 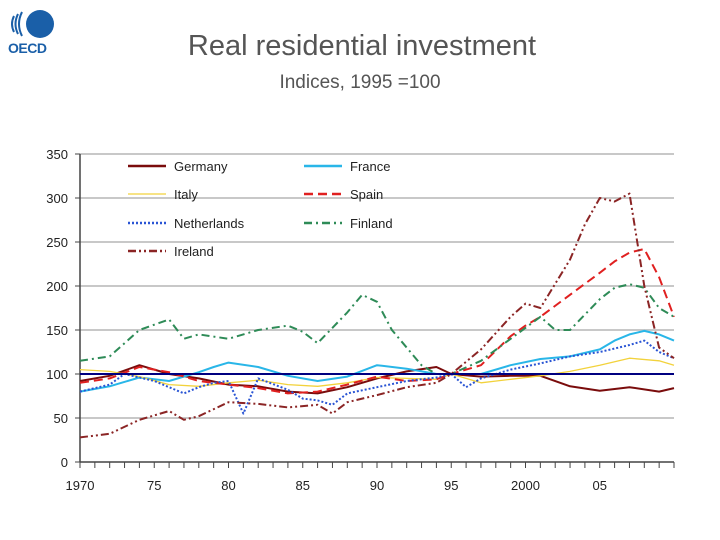 What do you see at coordinates (209, 223) in the screenshot?
I see `legend-label-netherlands: Netherlands` at bounding box center [209, 223].